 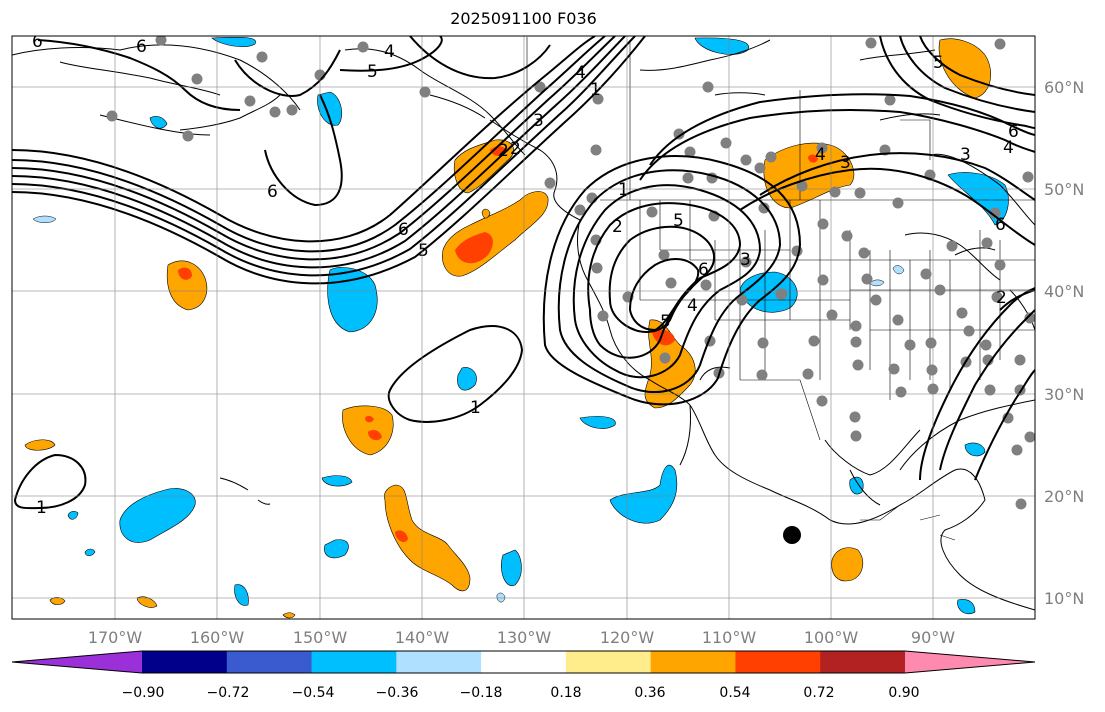 I want to click on lon-tick-label: 150°W, so click(x=320, y=637).